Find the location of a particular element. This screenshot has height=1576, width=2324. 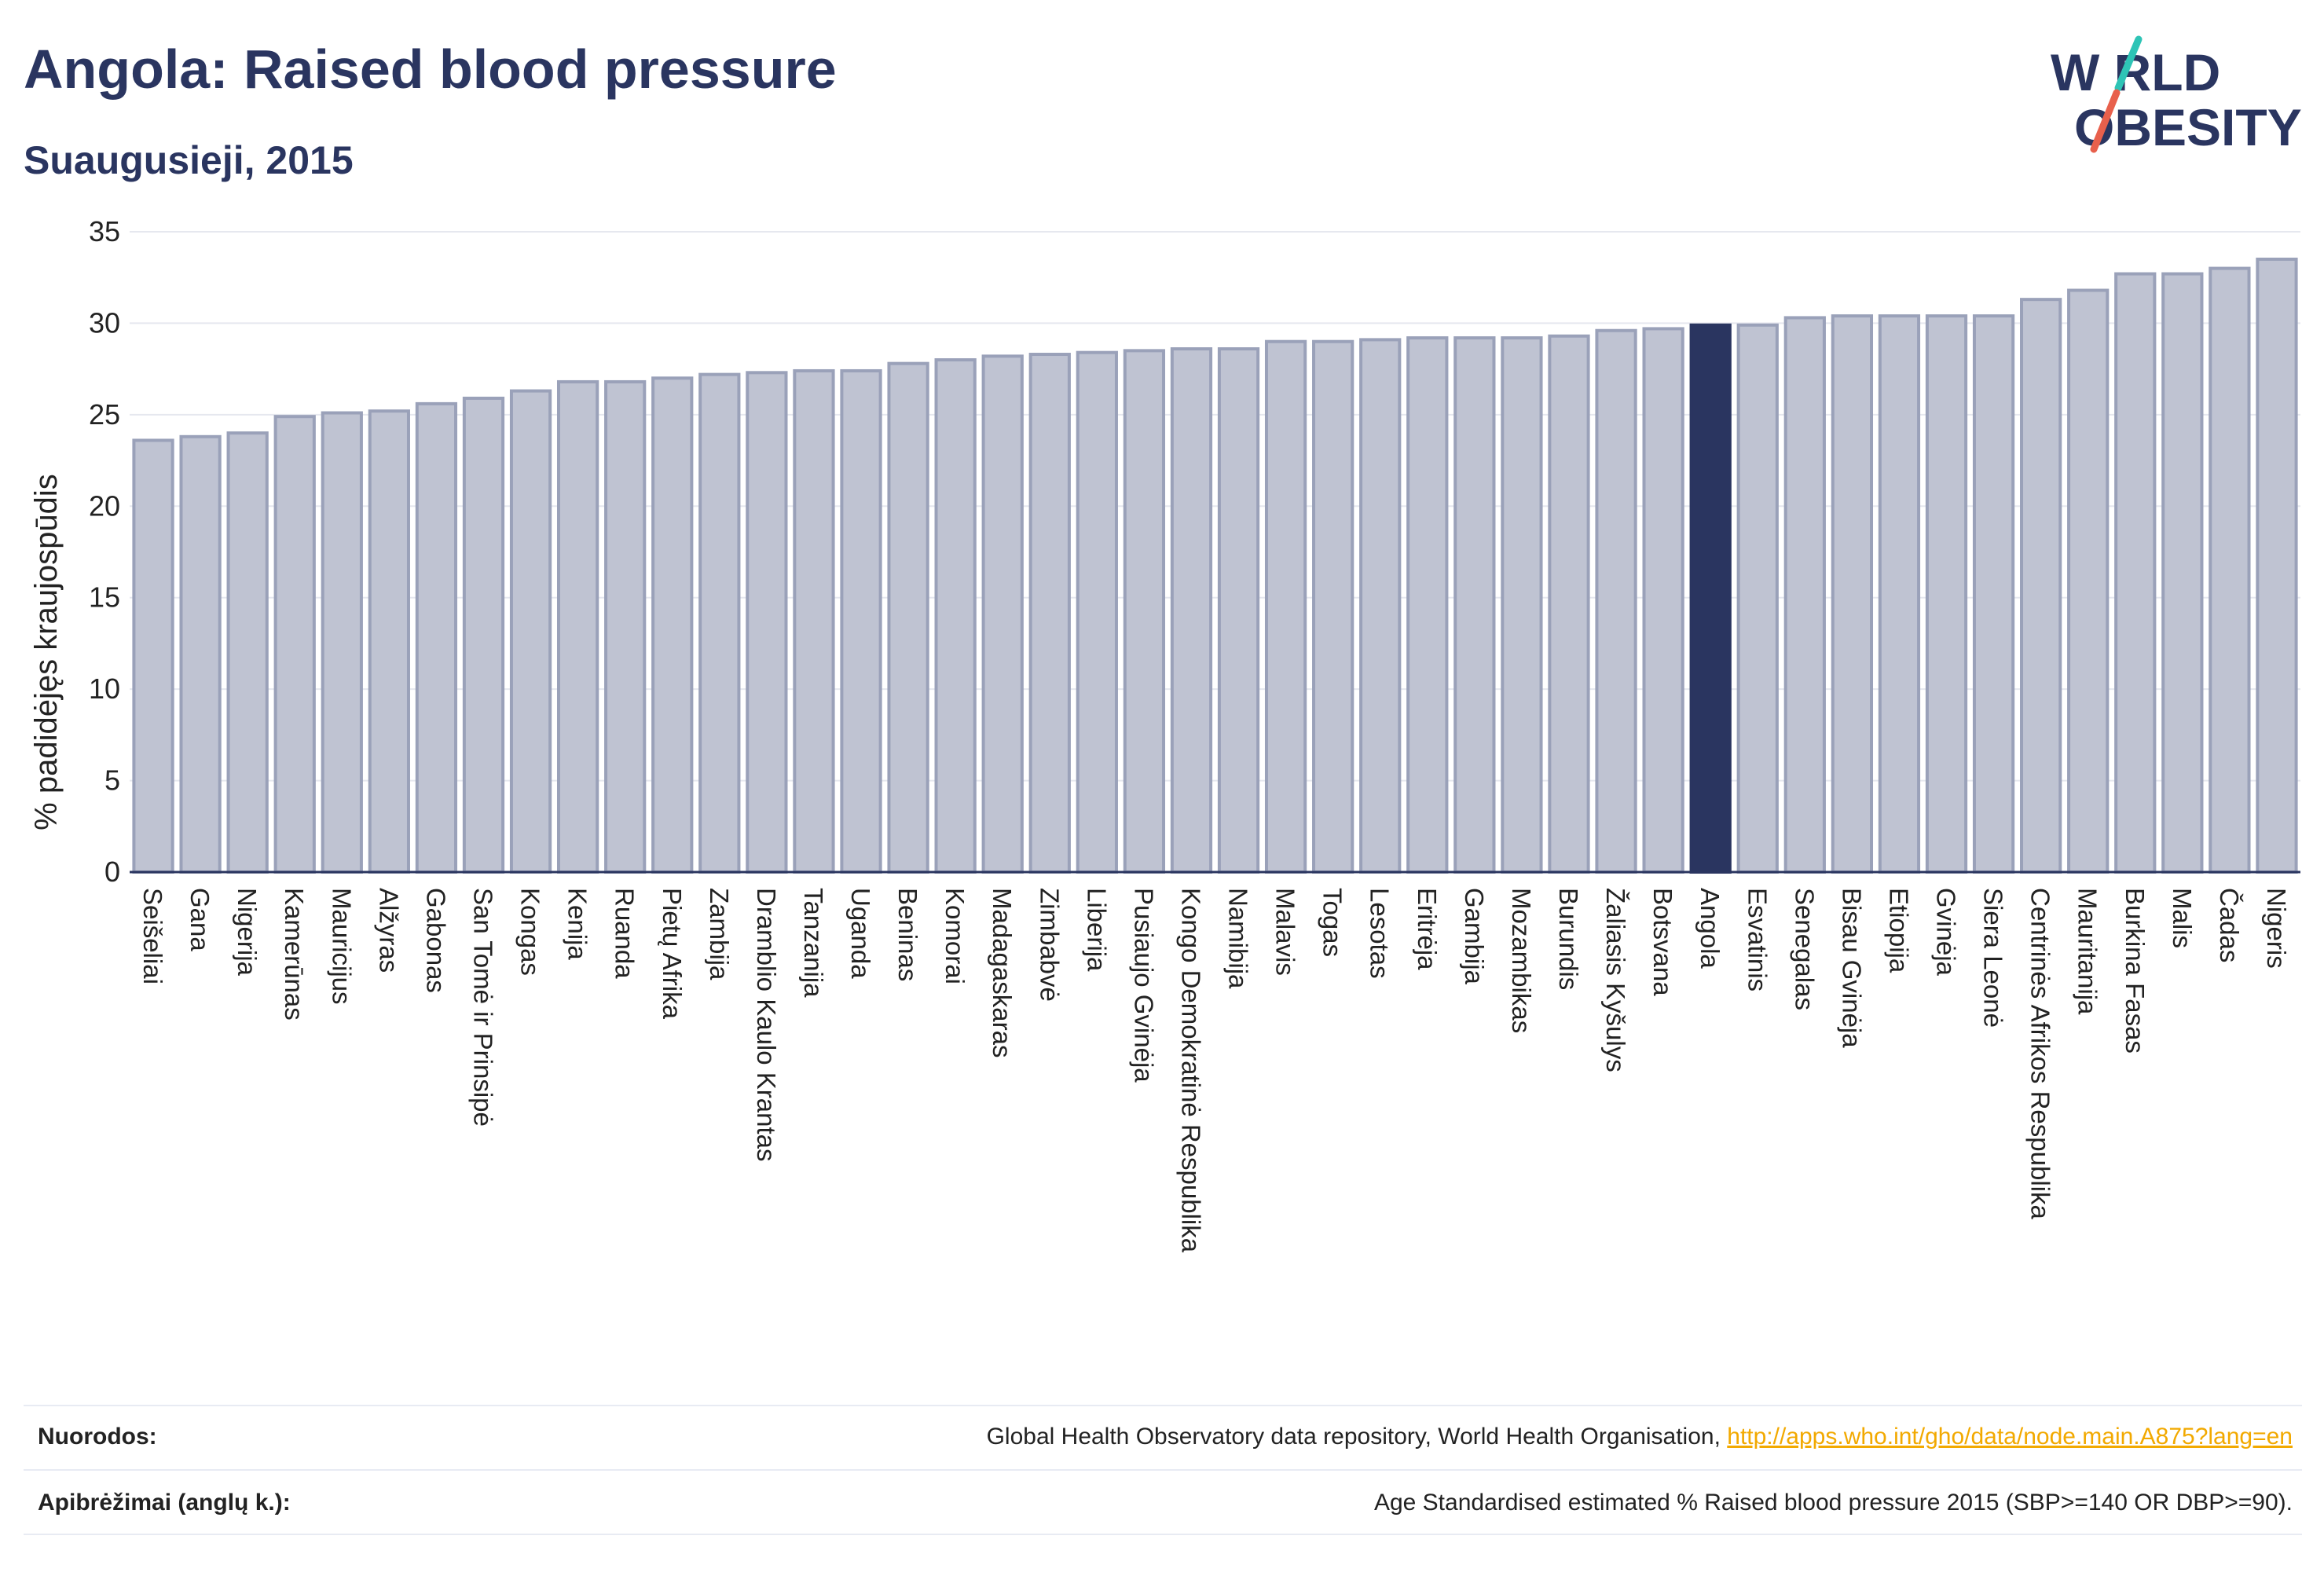

x-tick-label: Gabonas is located at coordinates (435, 940).